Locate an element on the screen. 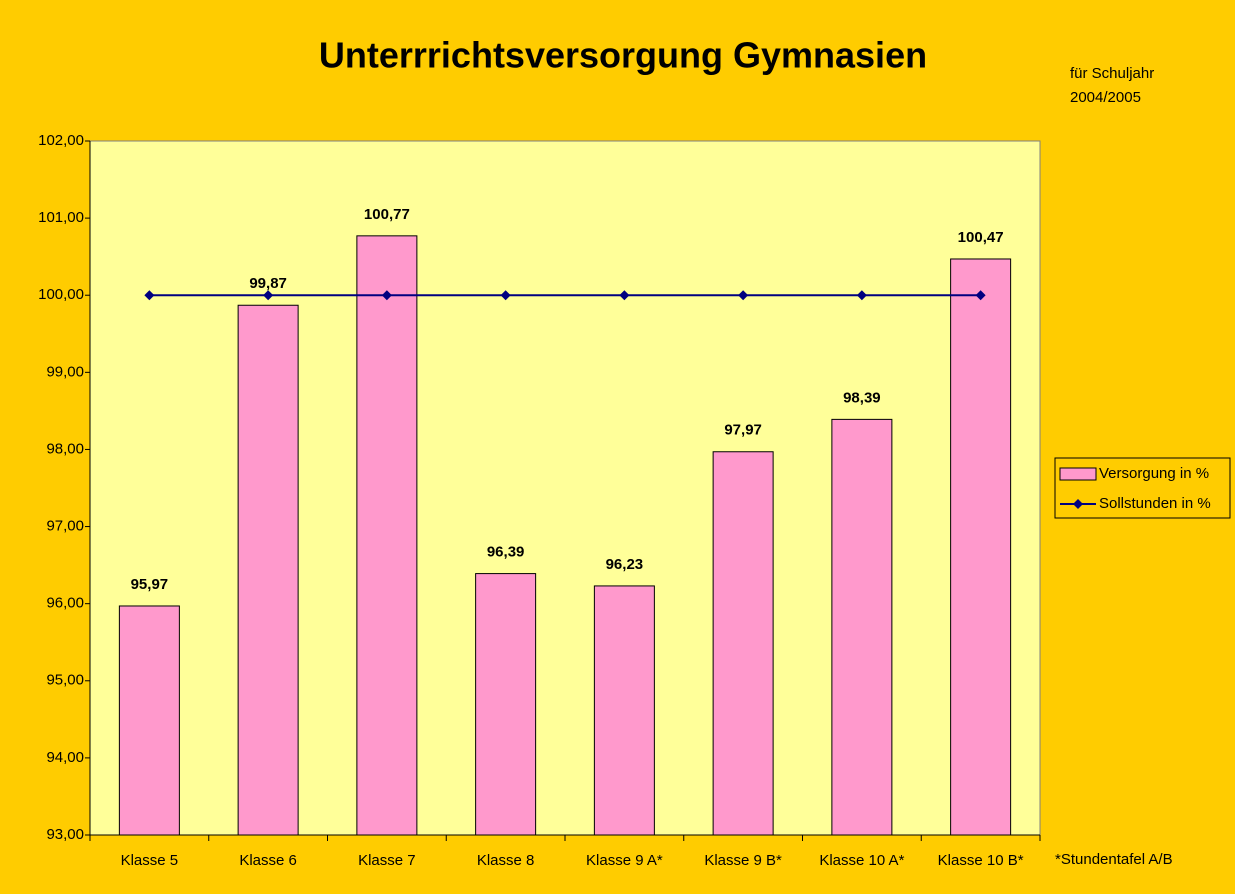  y-tick-label: 99,00 is located at coordinates (65, 371).